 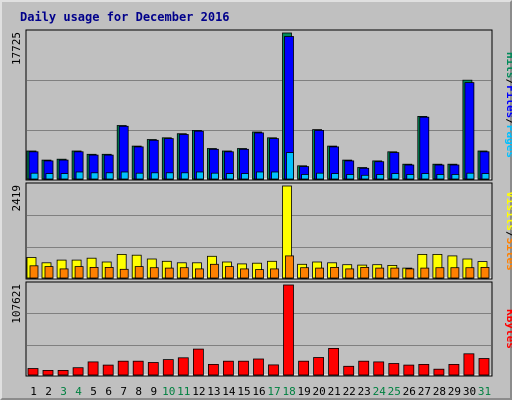 I want to click on side-legend: Hits/Files/Pages, so click(x=508, y=105).